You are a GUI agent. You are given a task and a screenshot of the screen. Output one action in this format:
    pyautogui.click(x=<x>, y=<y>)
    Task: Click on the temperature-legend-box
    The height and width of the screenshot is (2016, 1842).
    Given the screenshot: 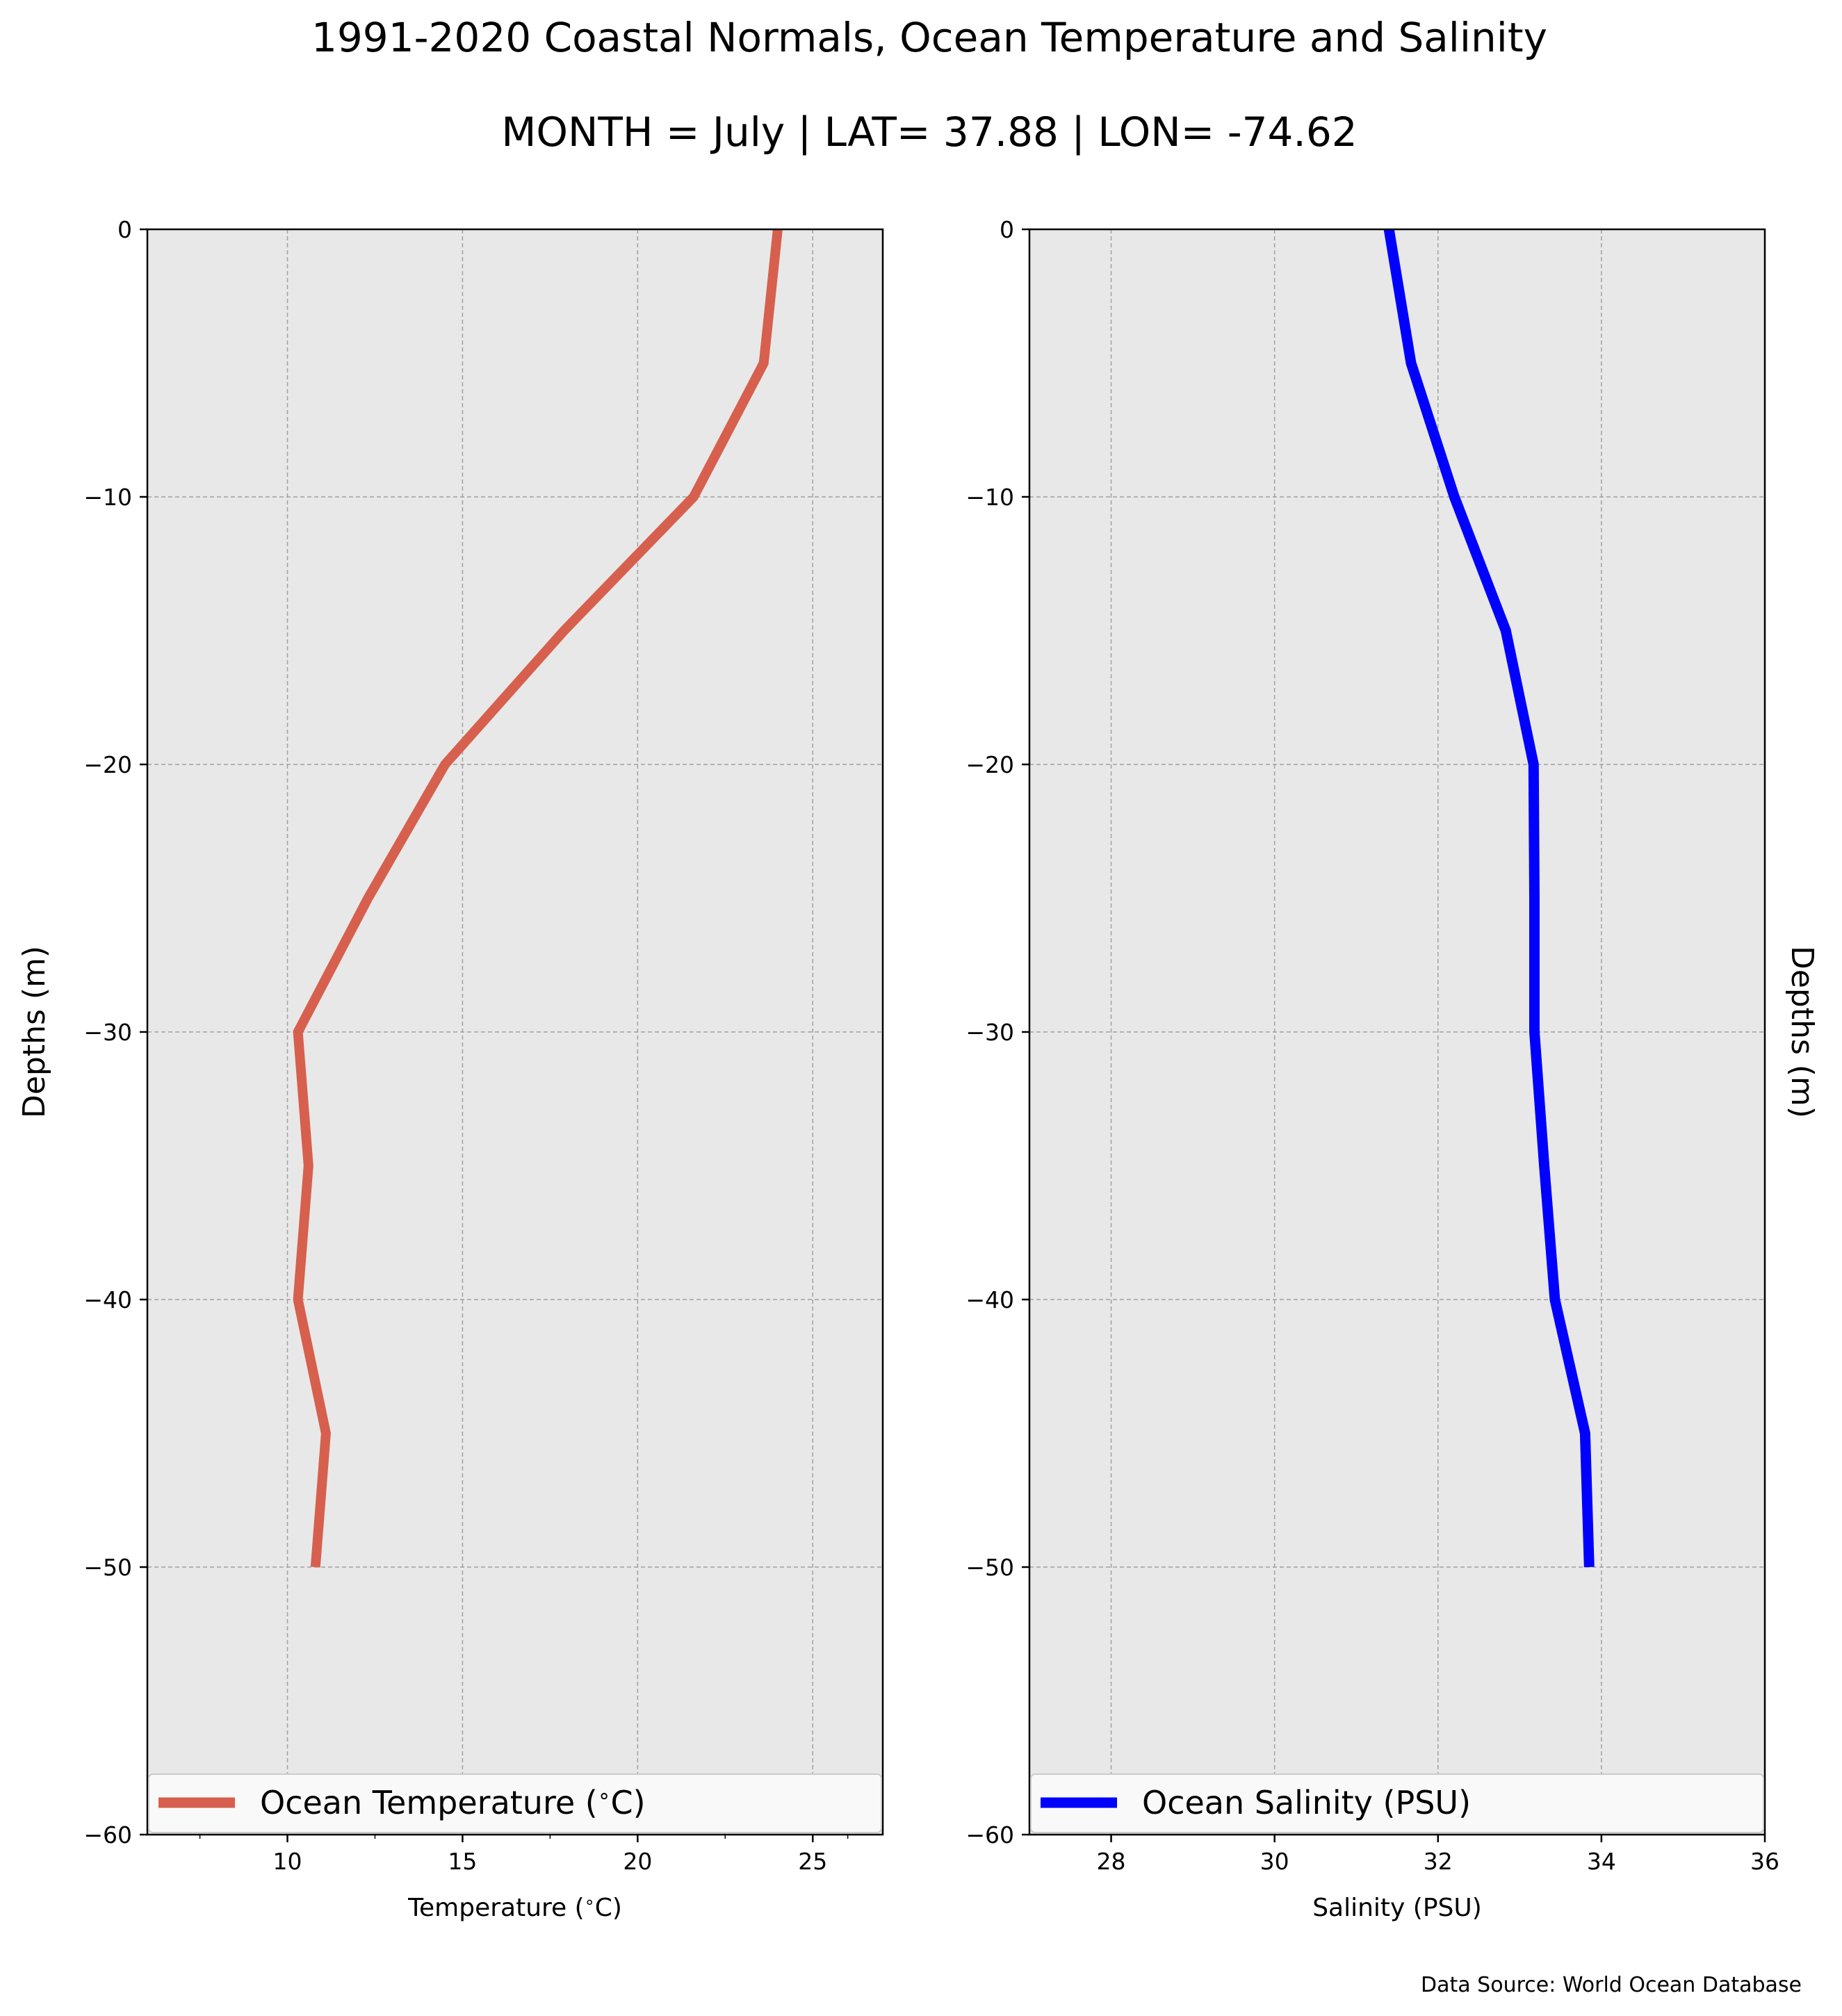 What is the action you would take?
    pyautogui.click(x=515, y=1803)
    